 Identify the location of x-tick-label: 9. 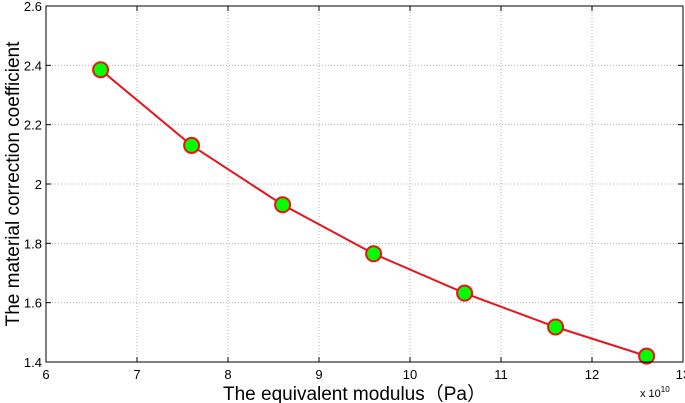
(318, 374).